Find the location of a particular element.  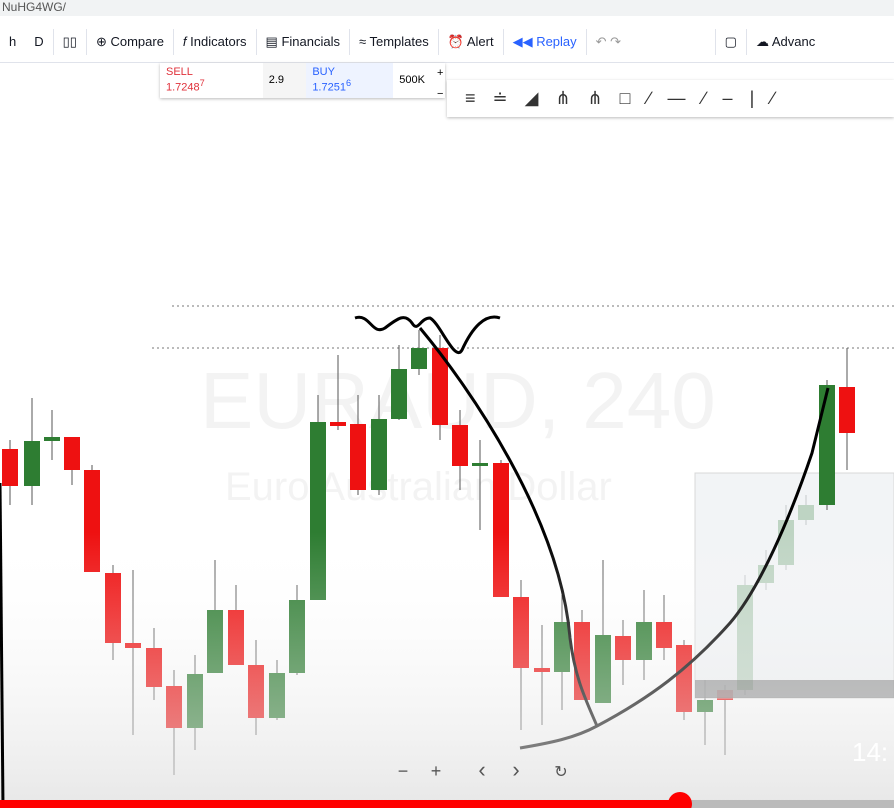

trade-widget: SELL 1.72487 2.9 BUY 1.72516 500K + − is located at coordinates (302, 81).